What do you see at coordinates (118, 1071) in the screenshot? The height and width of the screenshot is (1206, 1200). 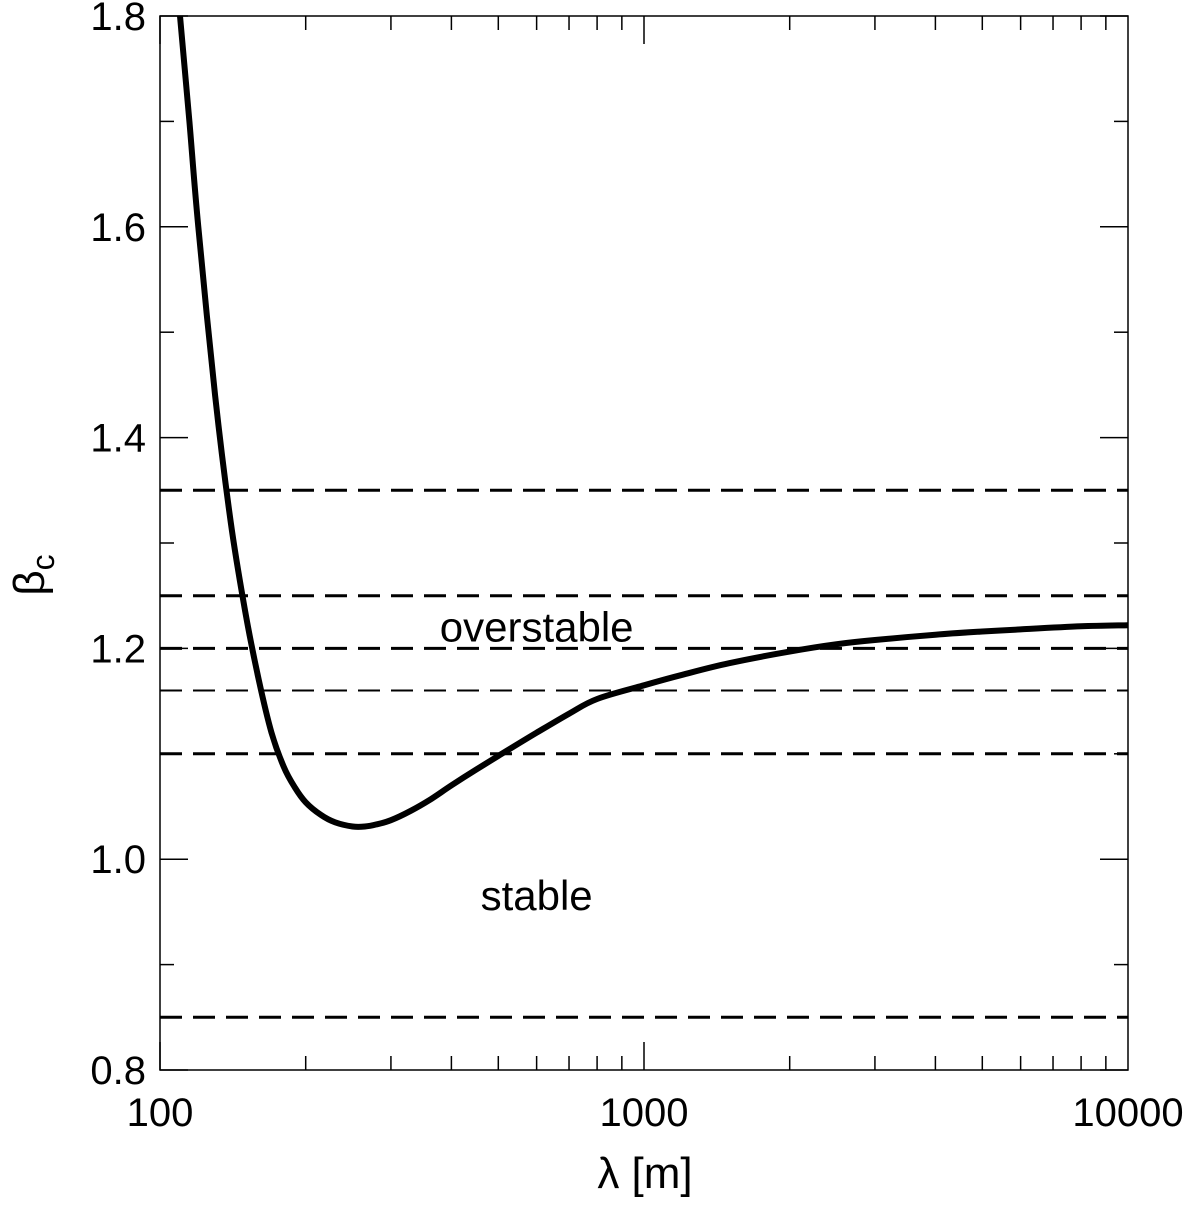 I see `y-tick-label: 0.8` at bounding box center [118, 1071].